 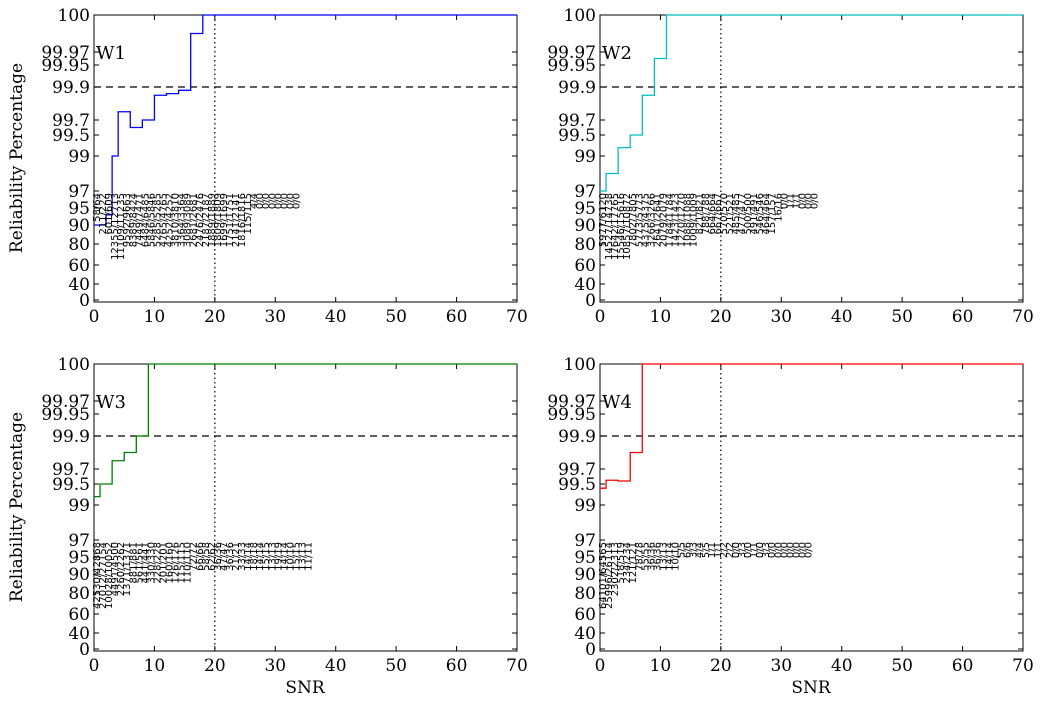 What do you see at coordinates (585, 157) in the screenshot?
I see `y-tick-label: 99` at bounding box center [585, 157].